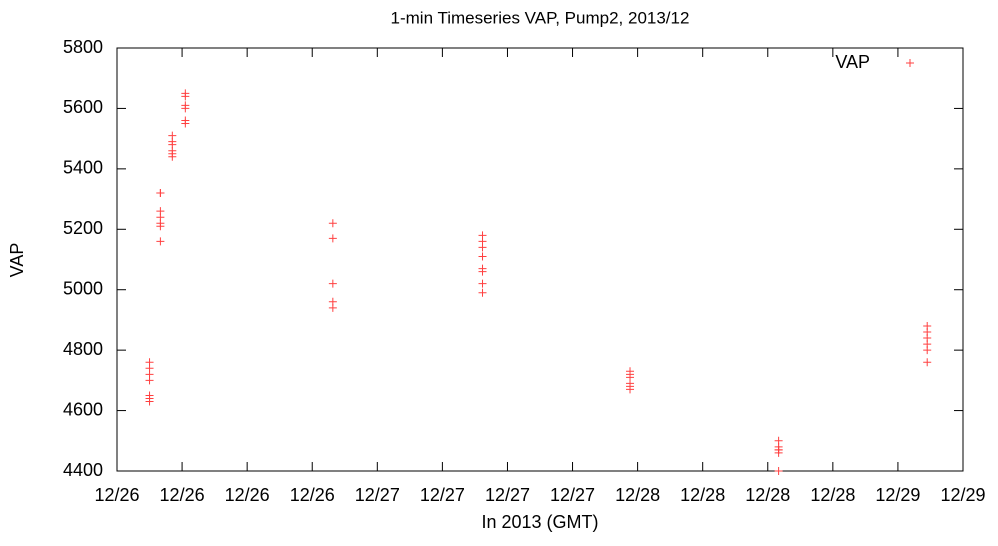 The image size is (998, 546). What do you see at coordinates (540, 17) in the screenshot?
I see `chart-title: 1-min Timeseries VAP, Pump2, 2013/12` at bounding box center [540, 17].